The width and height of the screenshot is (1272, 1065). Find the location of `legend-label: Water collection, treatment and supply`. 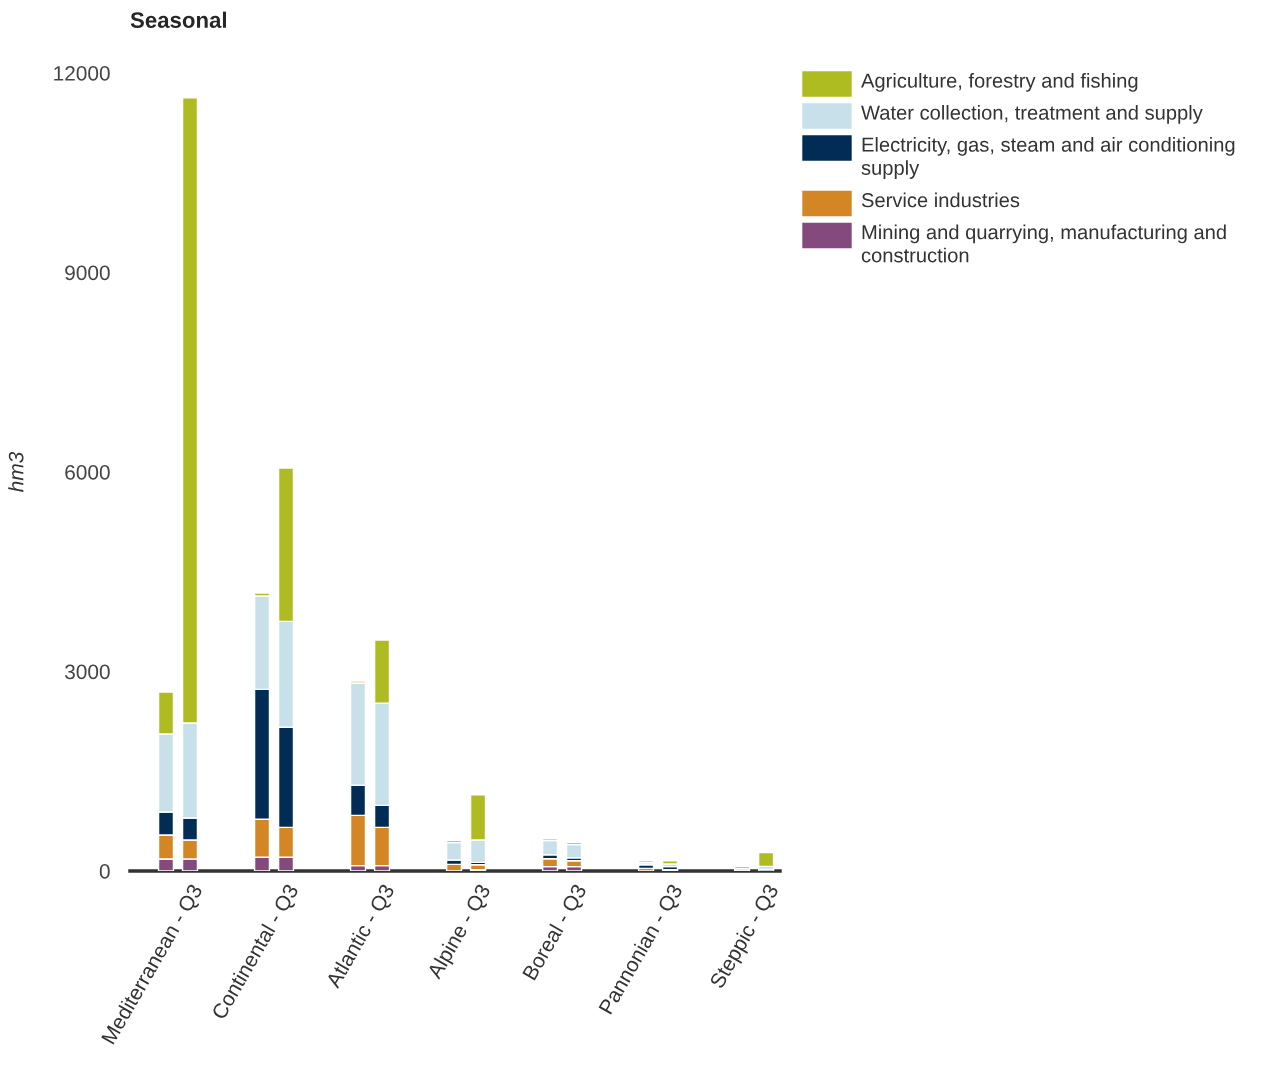

legend-label: Water collection, treatment and supply is located at coordinates (1032, 114).